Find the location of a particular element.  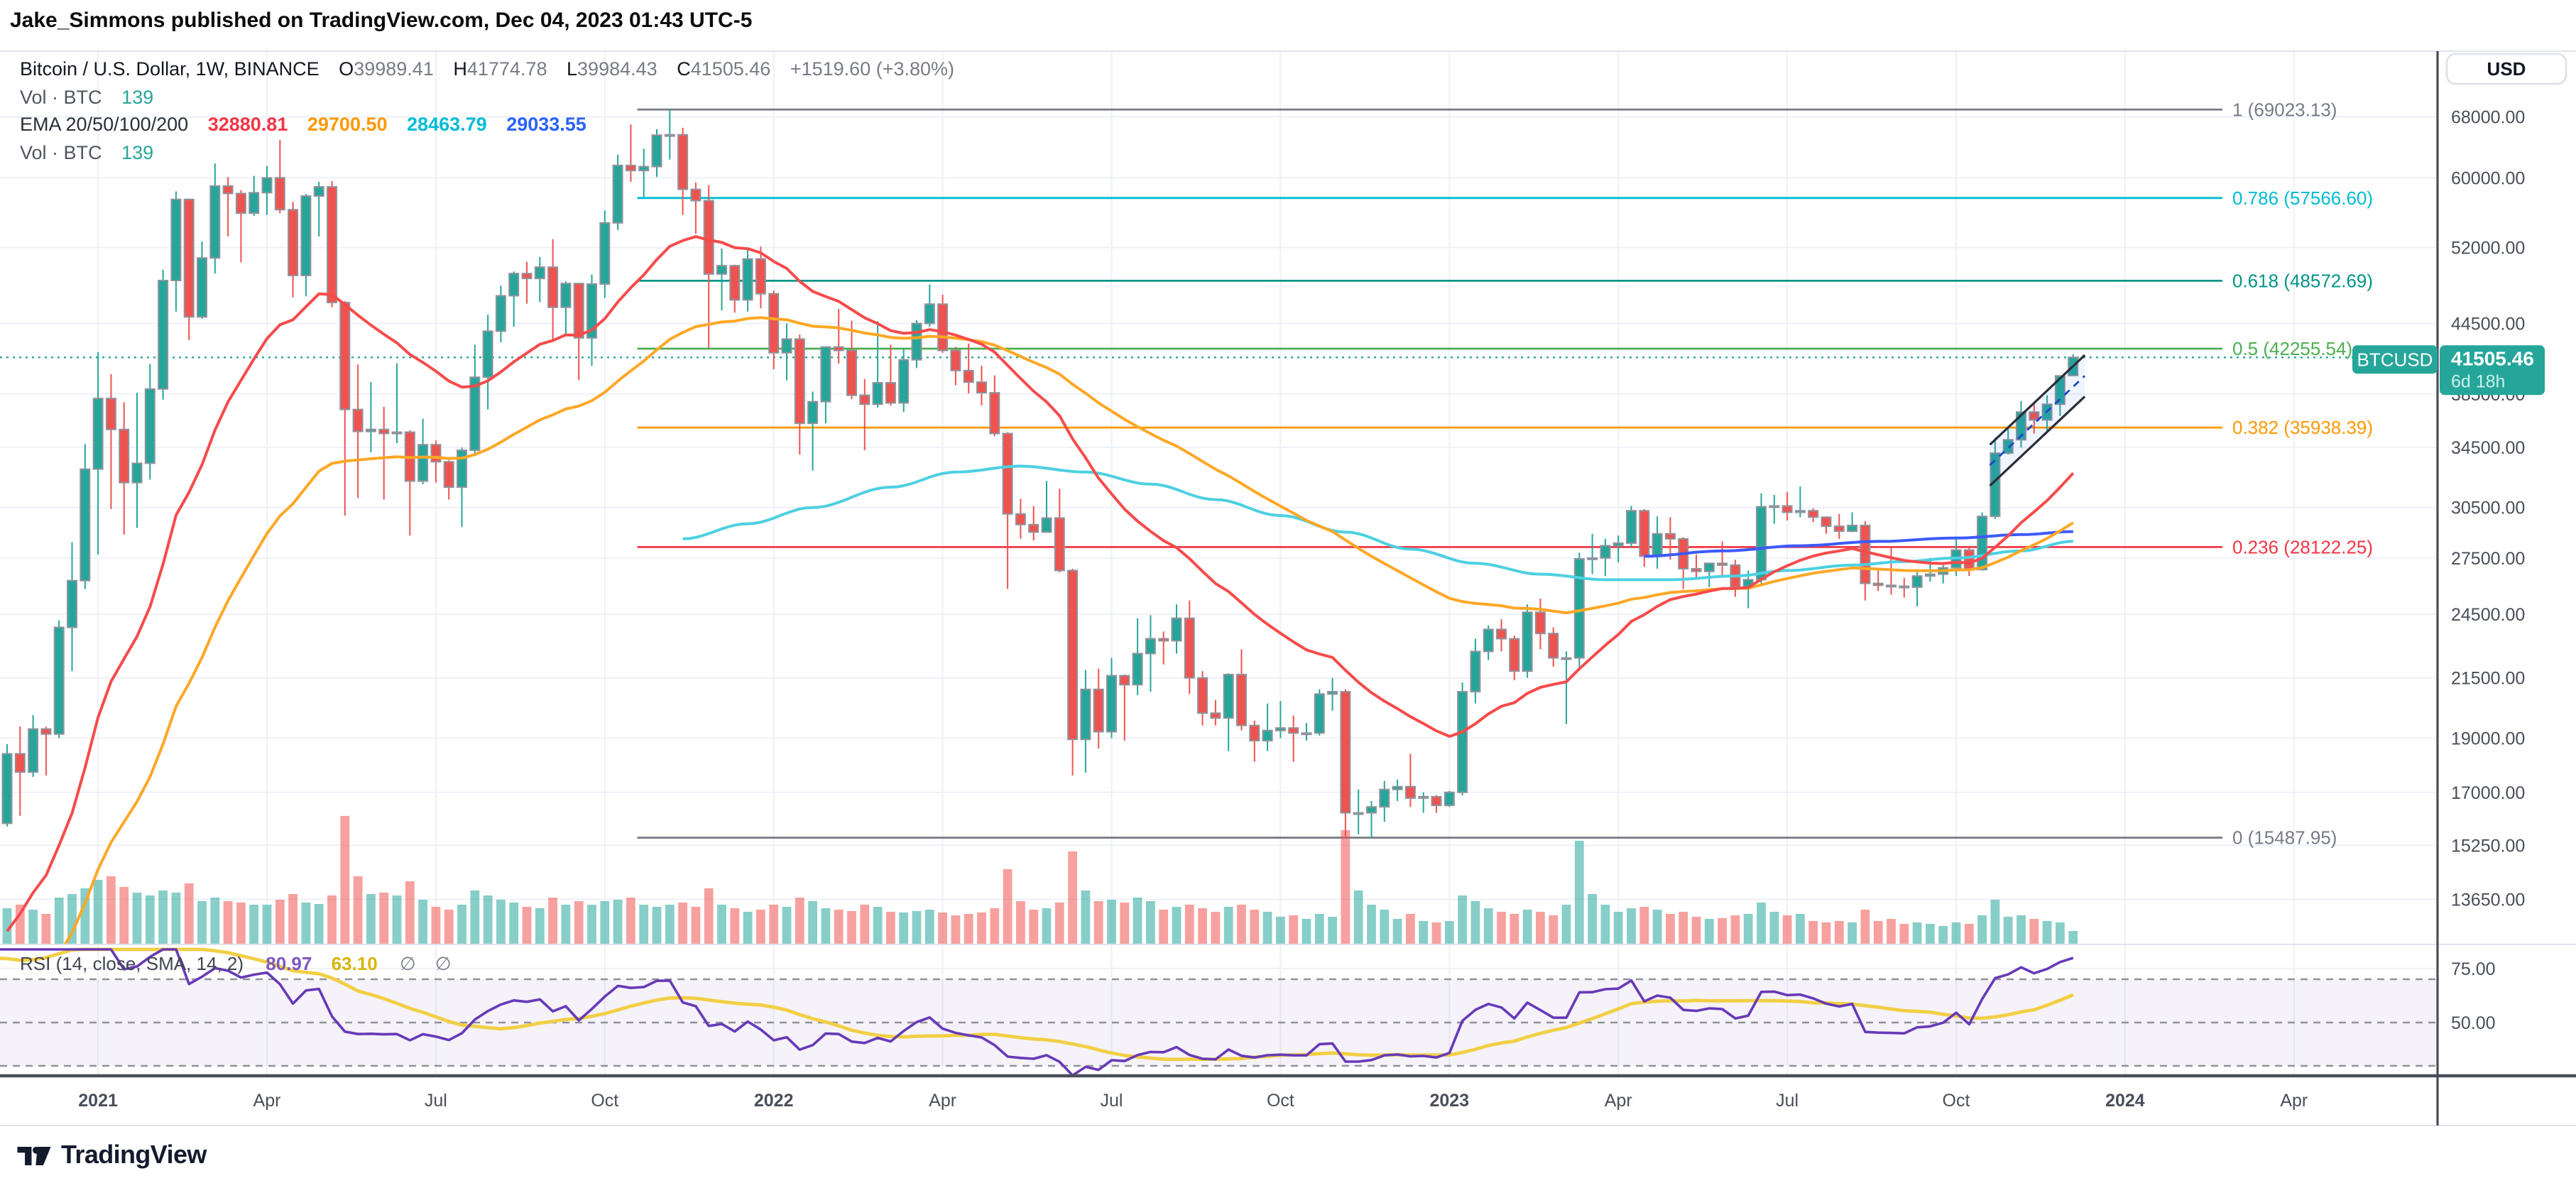

price-tick-label: 21500.00 is located at coordinates (2488, 679).